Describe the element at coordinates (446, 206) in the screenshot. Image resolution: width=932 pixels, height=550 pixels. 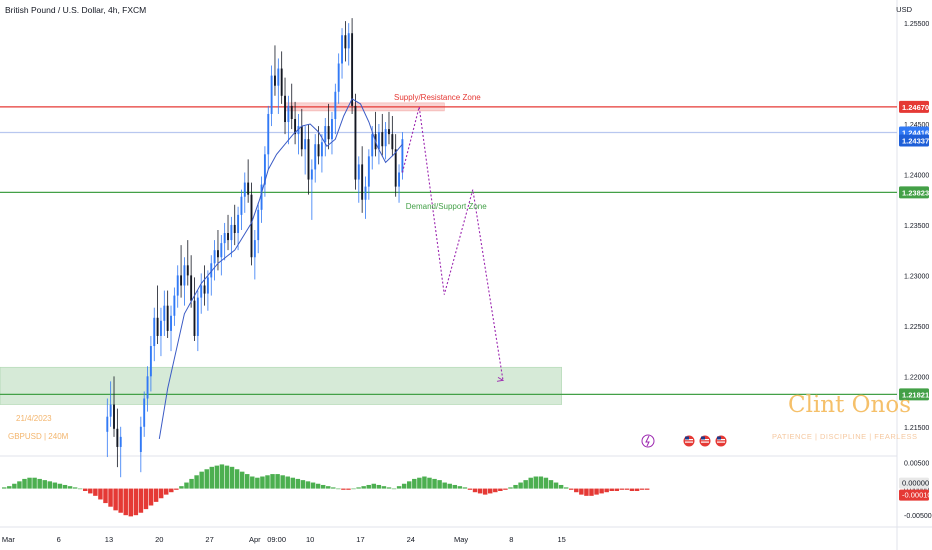
I see `zone-annotation: Demand/Support Zone` at that location.